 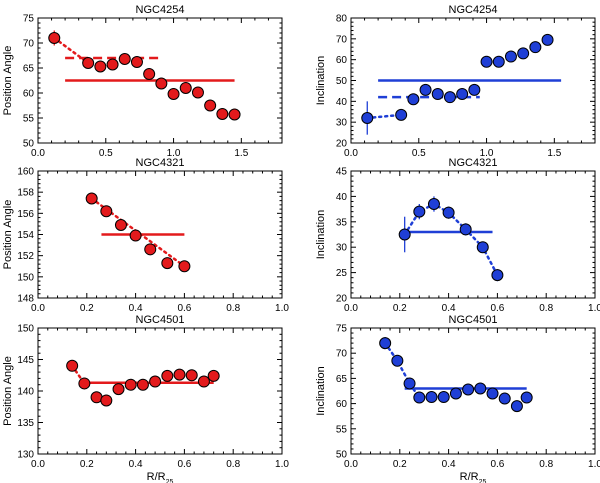 What do you see at coordinates (402, 370) in the screenshot?
I see `series-fit-dotted` at bounding box center [402, 370].